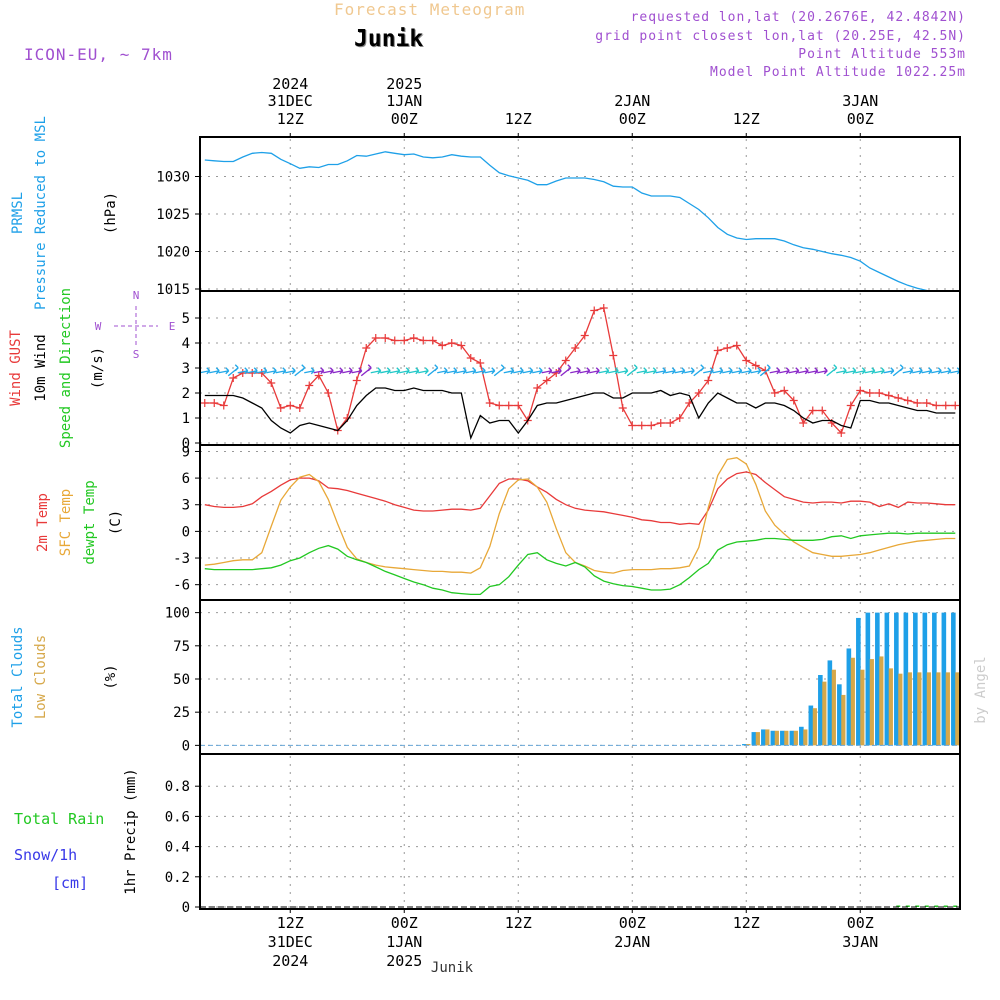  Describe the element at coordinates (452, 968) in the screenshot. I see `footer-location: Junik` at that location.